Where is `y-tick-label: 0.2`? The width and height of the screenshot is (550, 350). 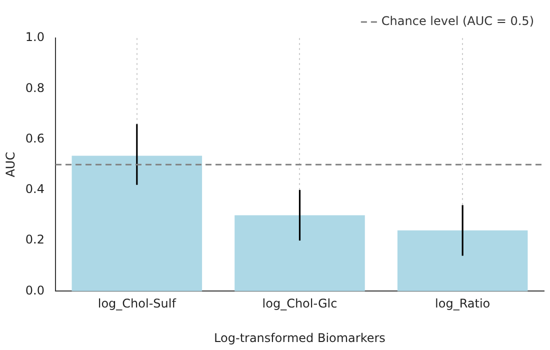
y-tick-label: 0.2 is located at coordinates (34, 239).